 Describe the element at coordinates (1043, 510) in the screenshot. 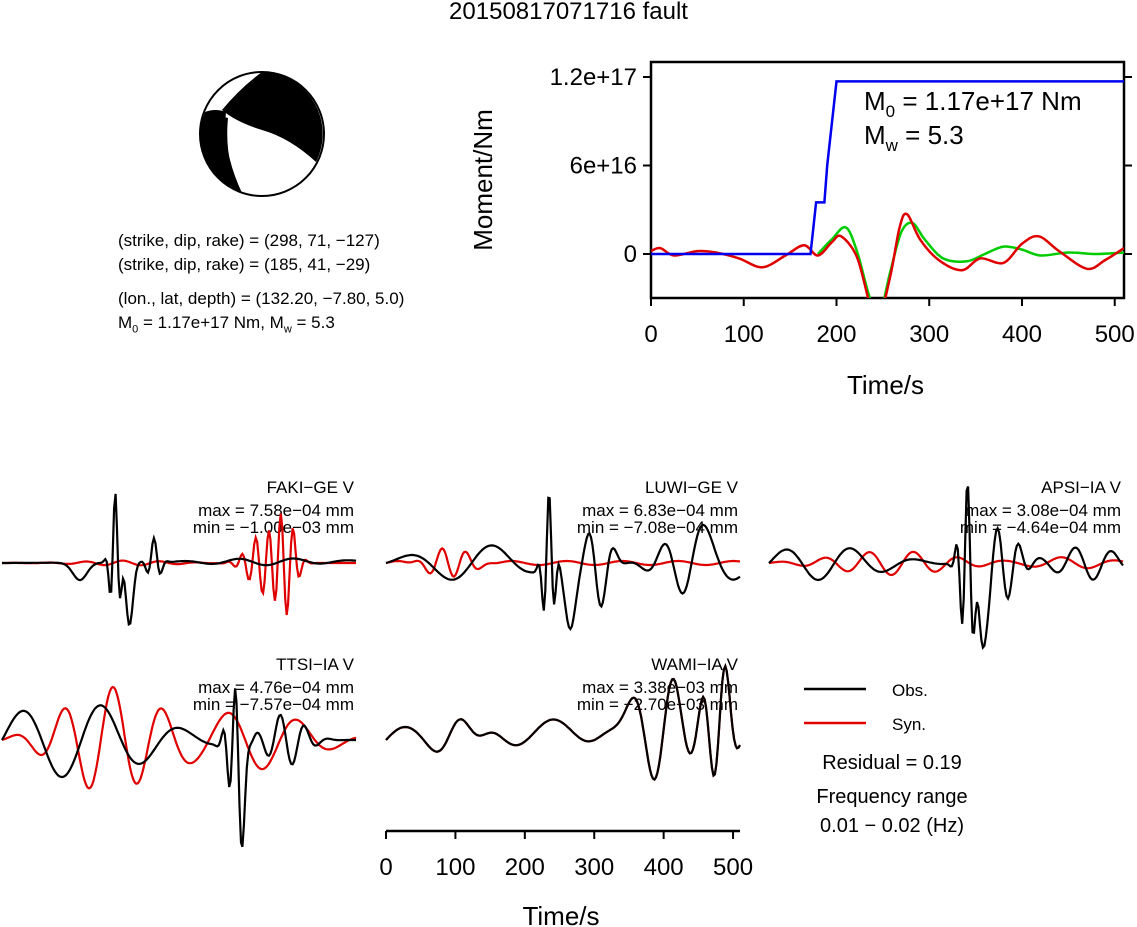

I see `station-max: max = 3.08e−04 mm` at that location.